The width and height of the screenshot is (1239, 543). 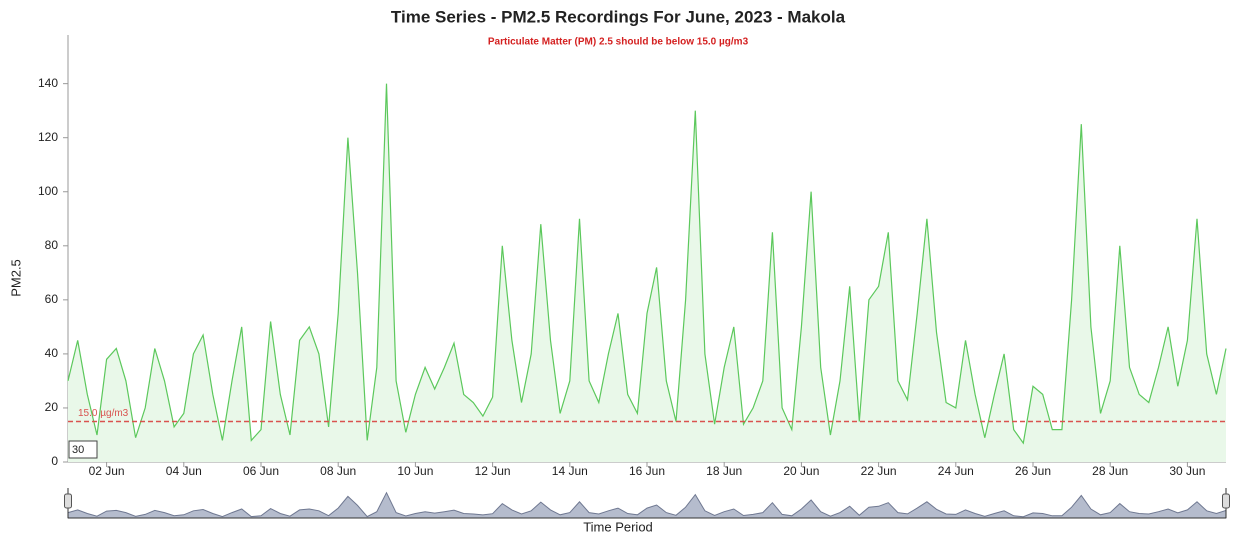 What do you see at coordinates (724, 471) in the screenshot?
I see `x-tick-label: 18 Jun` at bounding box center [724, 471].